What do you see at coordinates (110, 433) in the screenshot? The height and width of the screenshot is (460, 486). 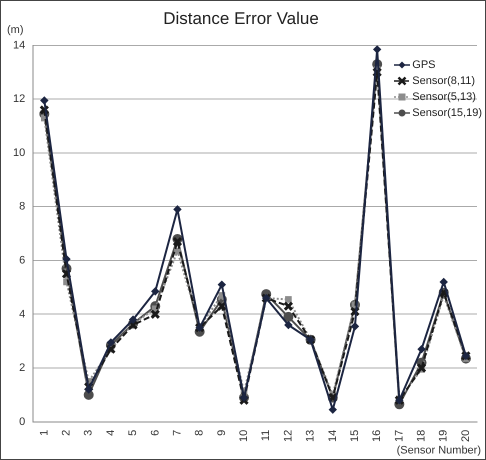 I see `x-tick-label: 4` at bounding box center [110, 433].